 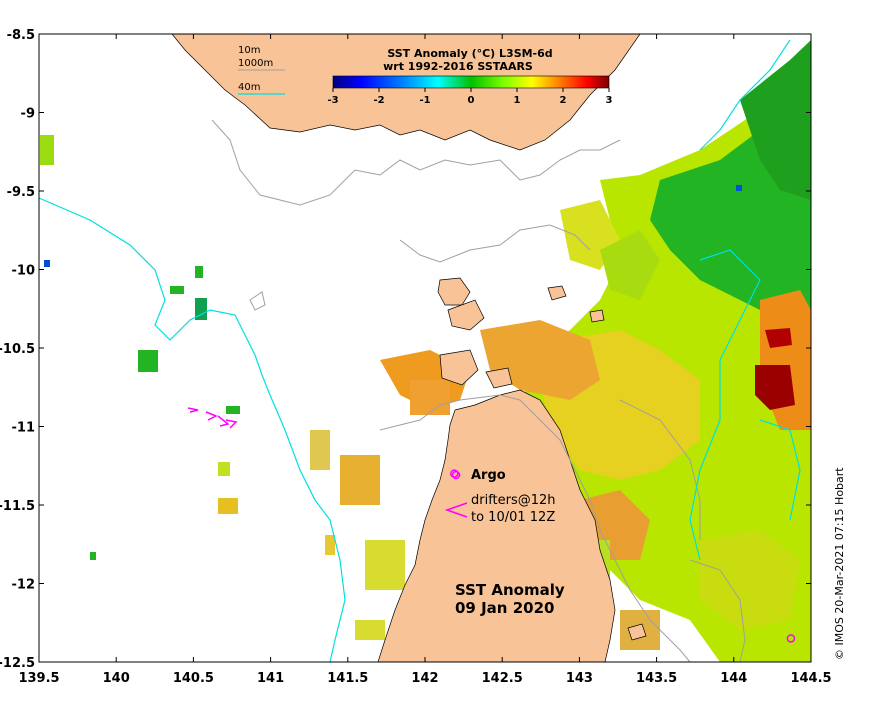 What do you see at coordinates (193, 678) in the screenshot?
I see `x-tick-label: 140.5` at bounding box center [193, 678].